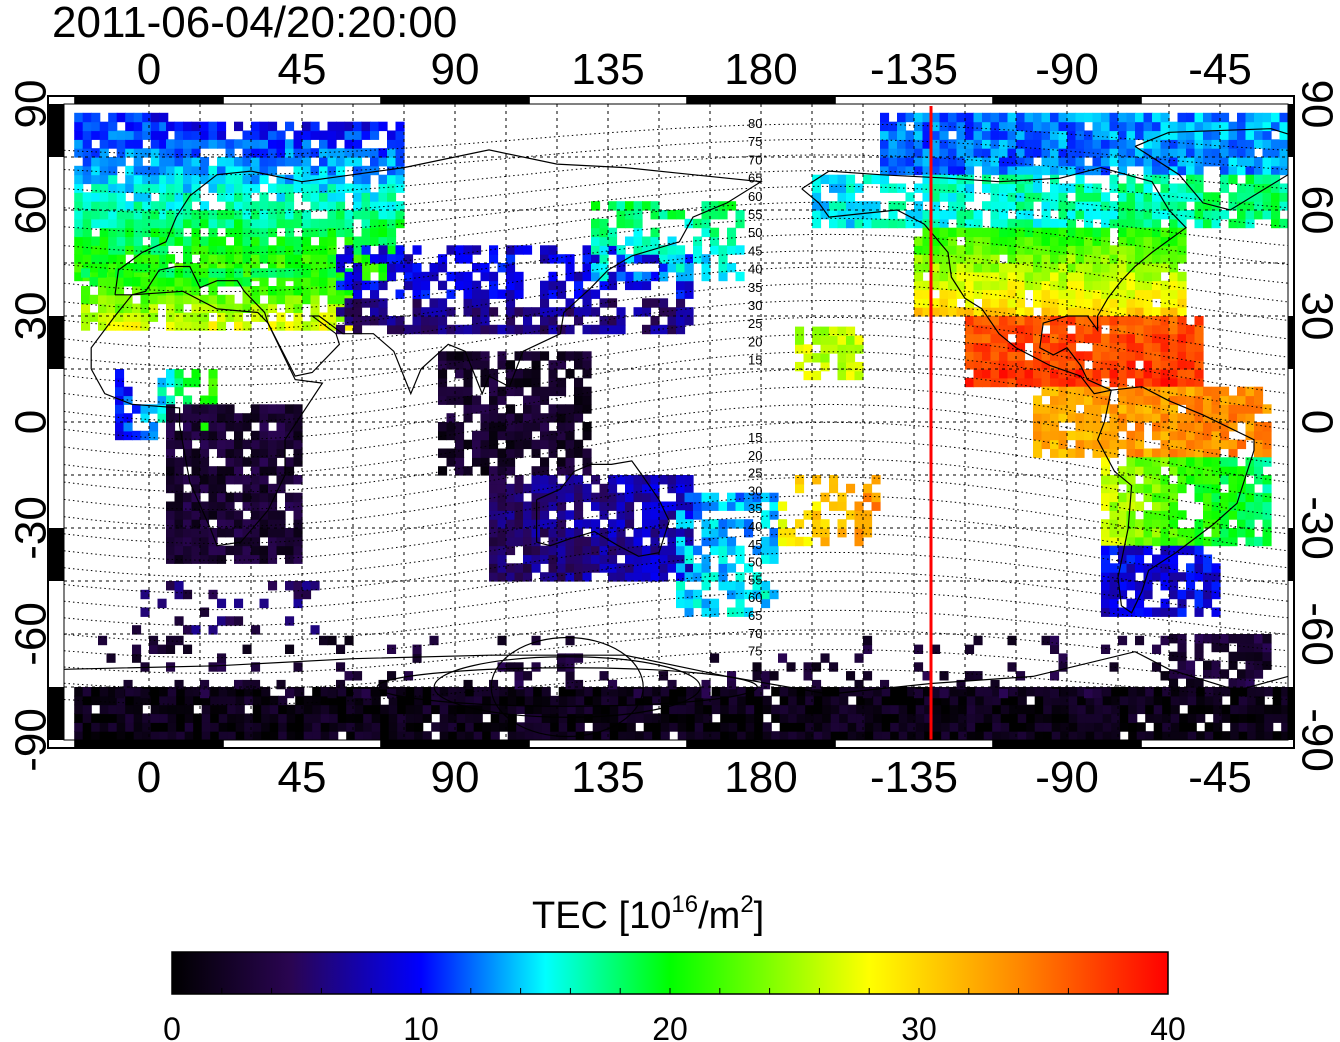  Describe the element at coordinates (706, 603) in the screenshot. I see `tec-cell-1903` at that location.